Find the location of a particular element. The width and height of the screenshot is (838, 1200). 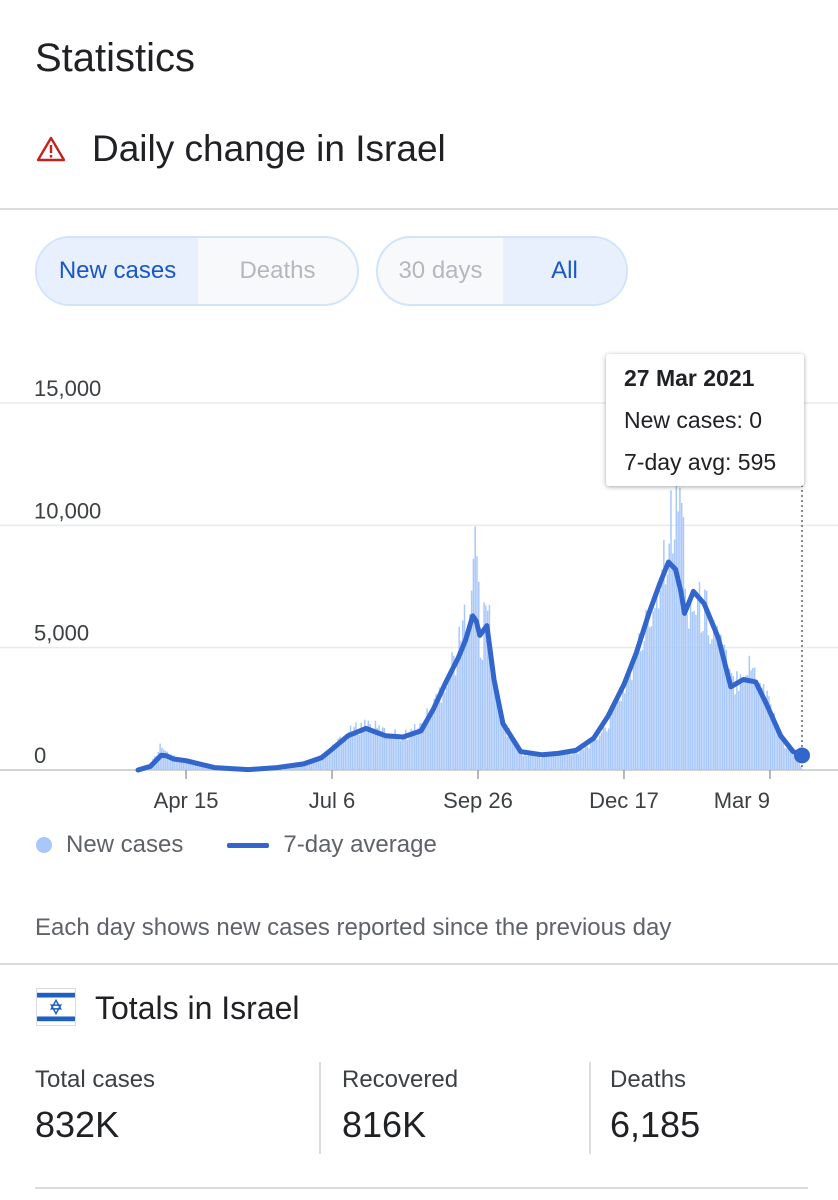

30-days-tab: 30 days is located at coordinates (440, 270).